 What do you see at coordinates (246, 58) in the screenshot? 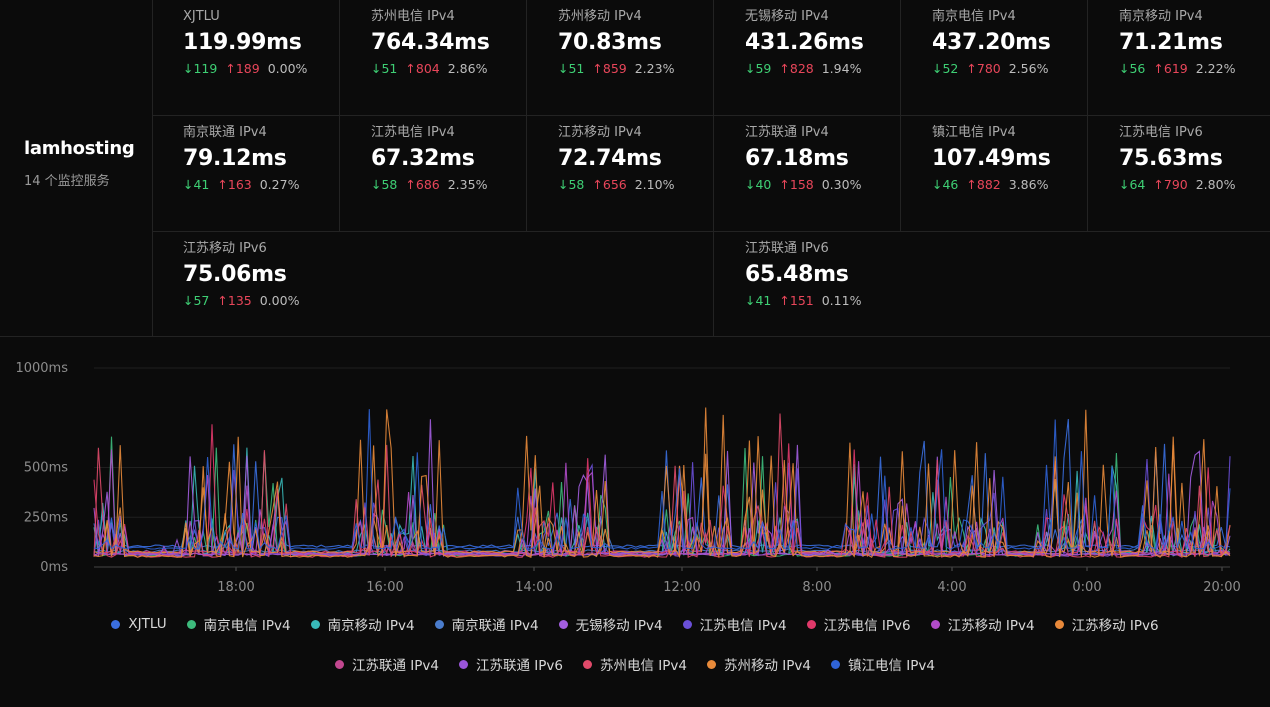
I see `monitor-card: XJTLU 119.99ms ↓119 ↑189 0.00%` at bounding box center [246, 58].